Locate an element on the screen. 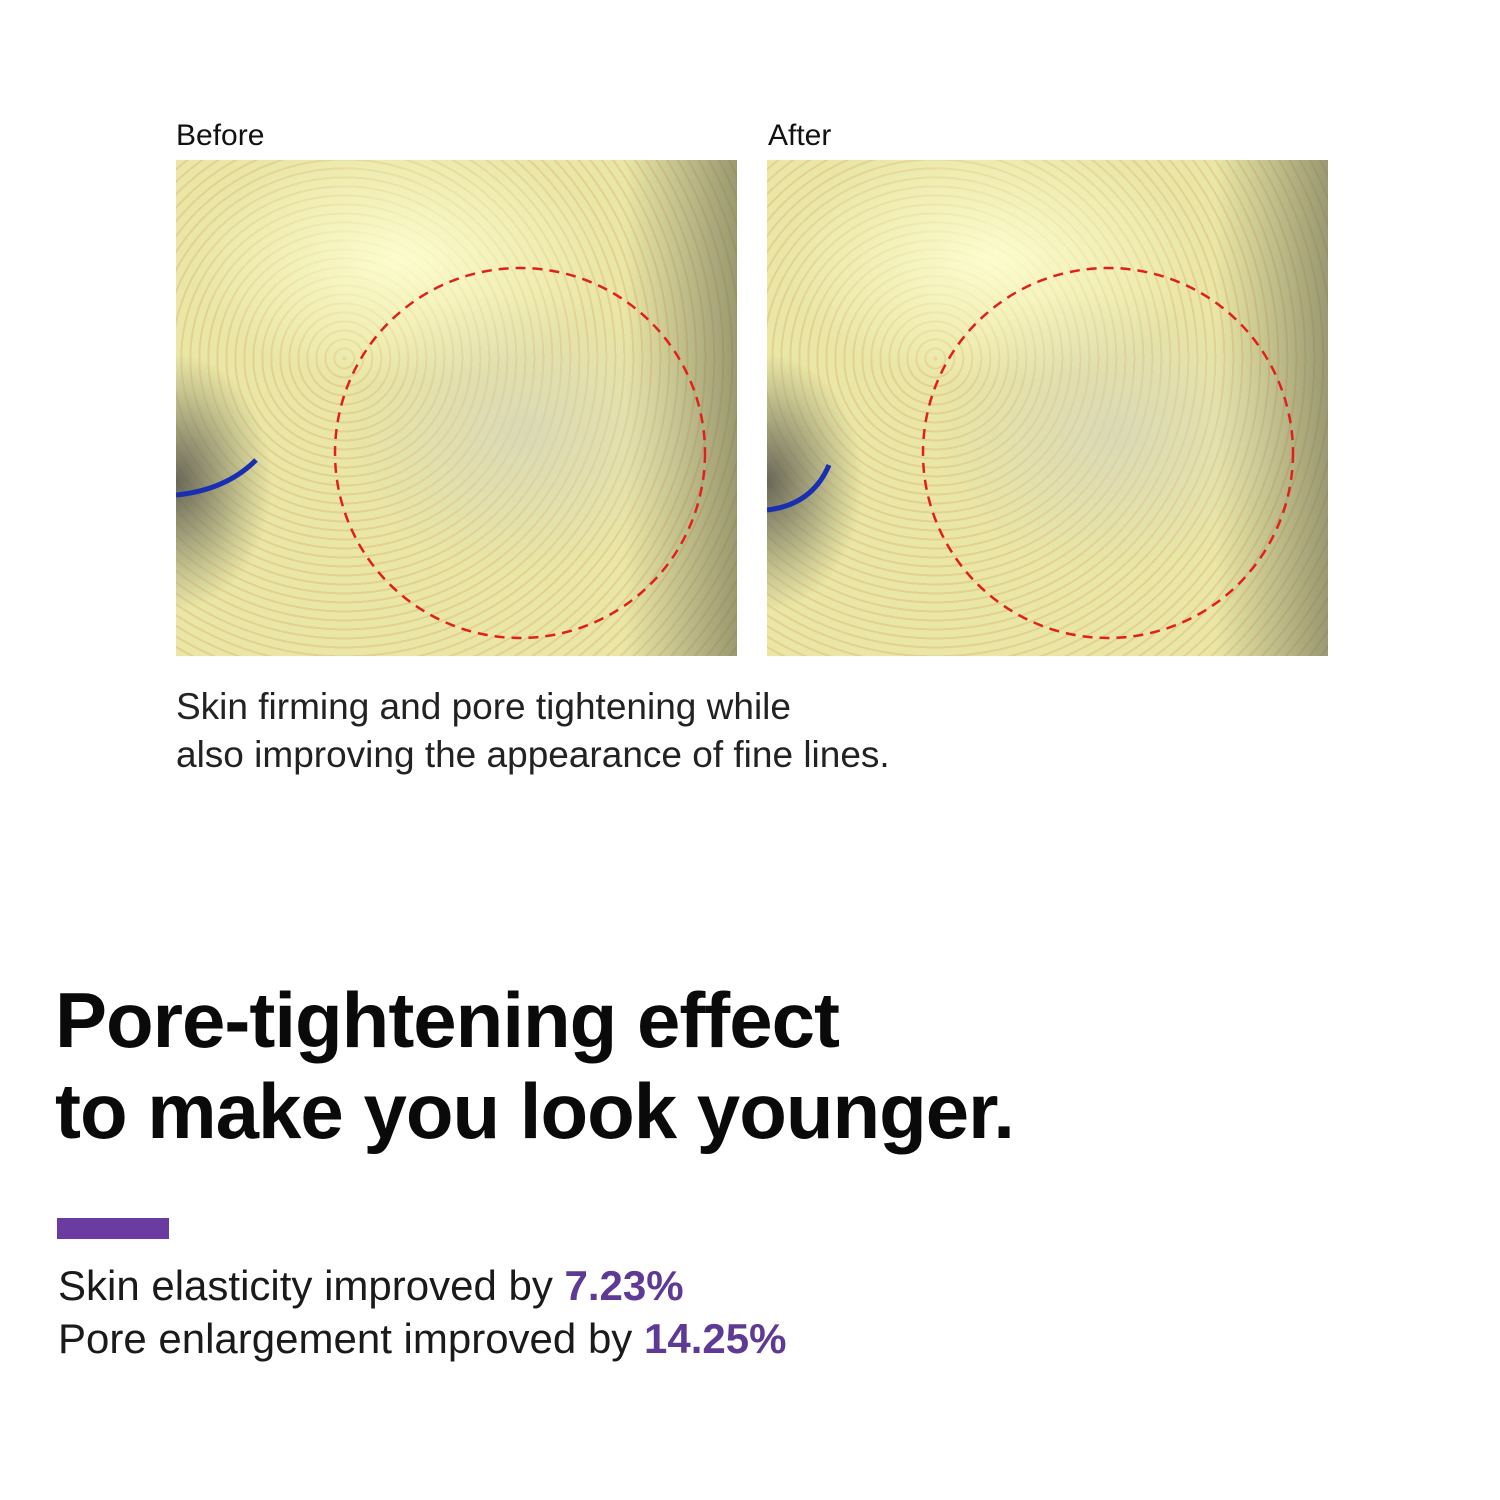 The height and width of the screenshot is (1500, 1500). before-label: Before is located at coordinates (220, 135).